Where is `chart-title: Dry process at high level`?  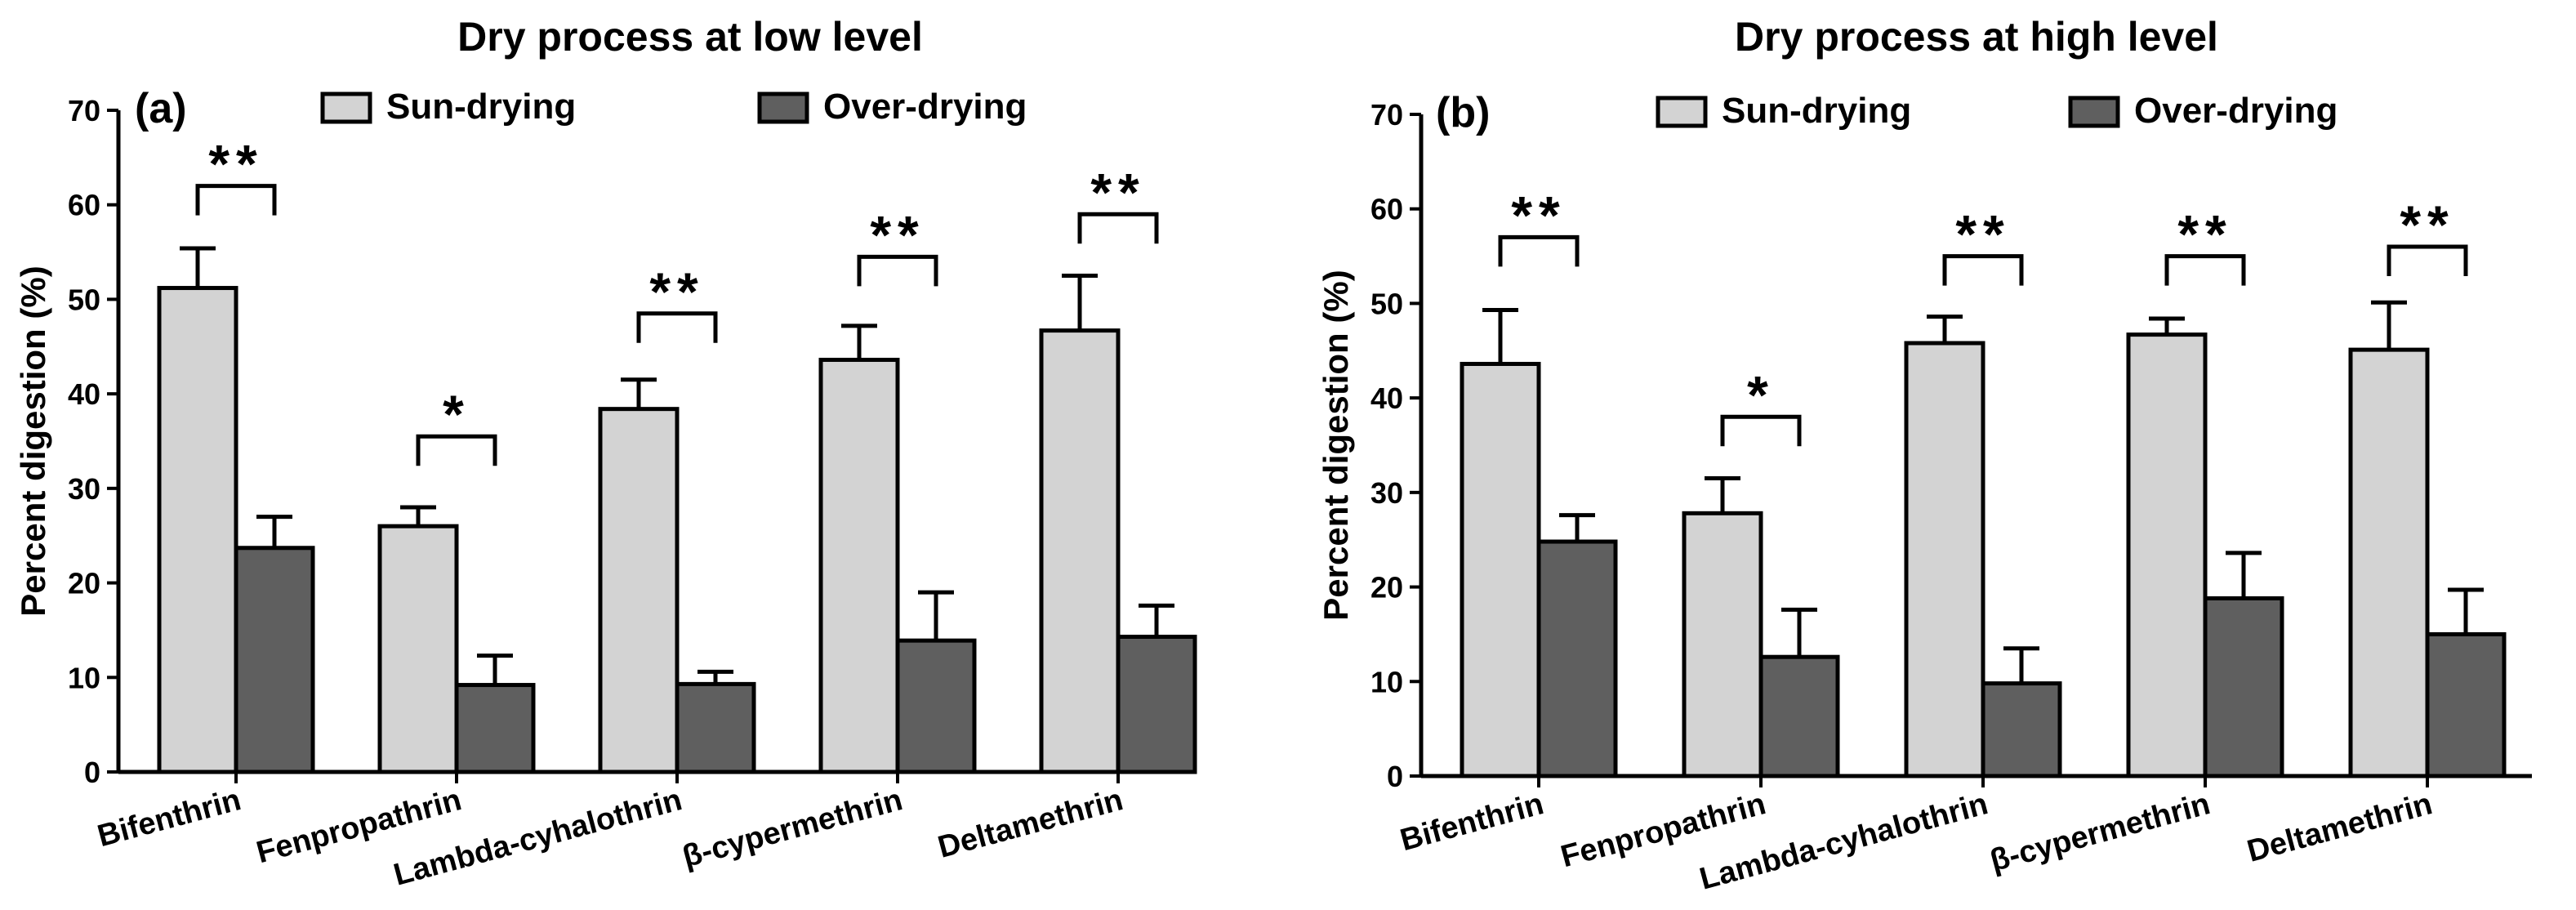
chart-title: Dry process at high level is located at coordinates (1976, 37).